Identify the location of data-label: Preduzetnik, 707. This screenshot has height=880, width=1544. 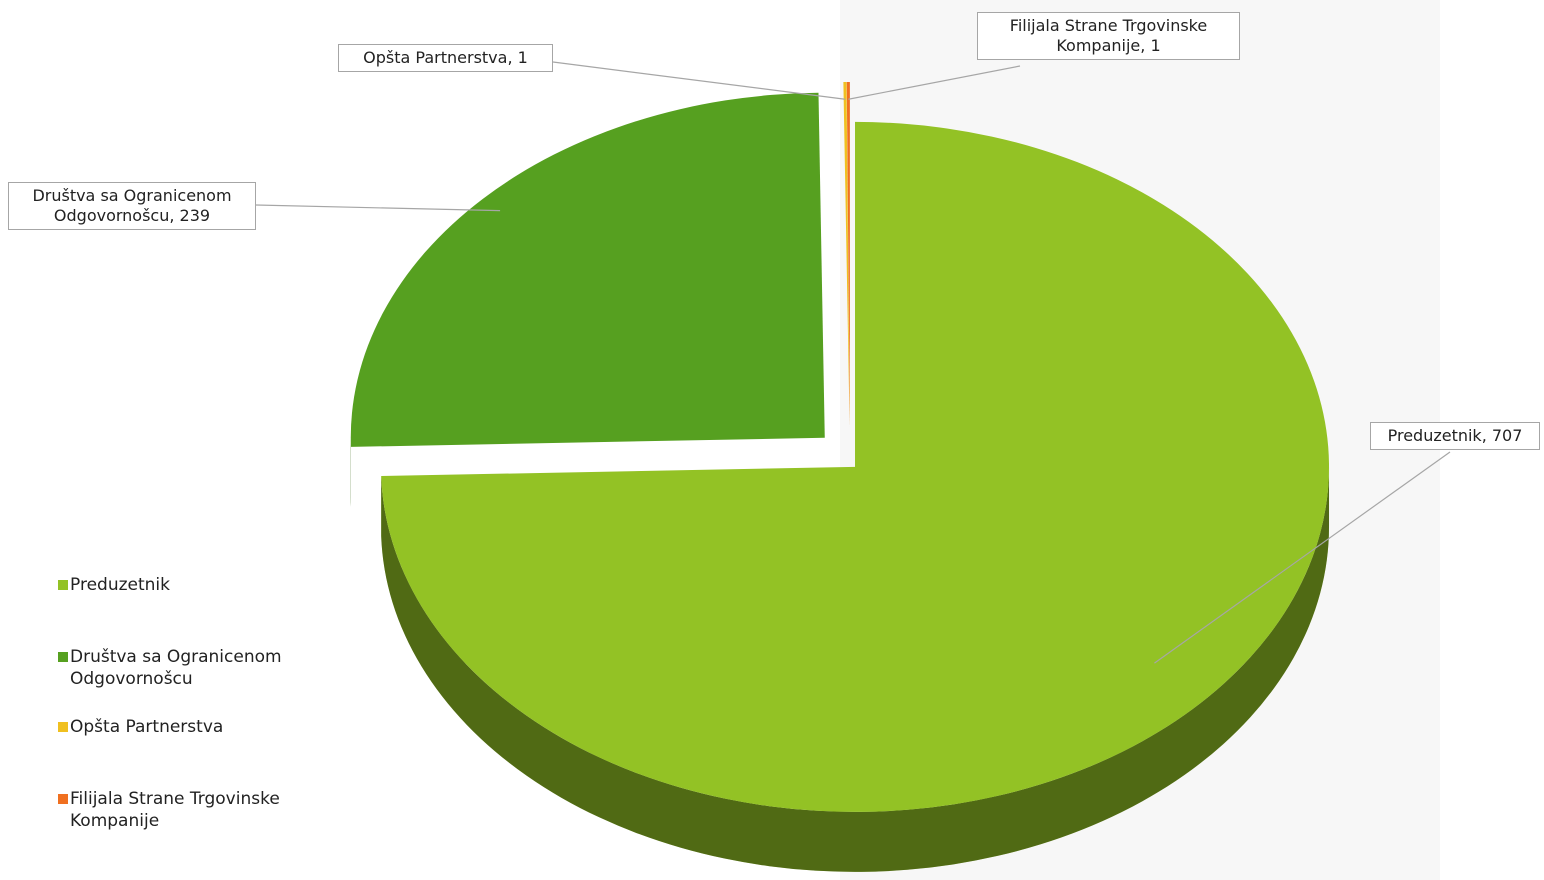
(1455, 436).